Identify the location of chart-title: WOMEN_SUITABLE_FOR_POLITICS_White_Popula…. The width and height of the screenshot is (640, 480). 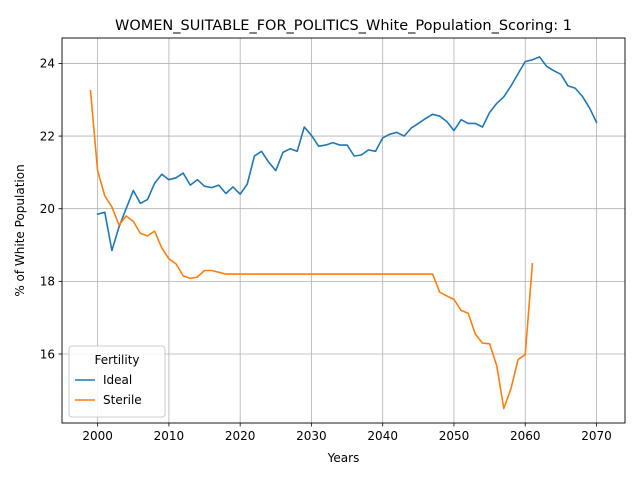
(343, 26).